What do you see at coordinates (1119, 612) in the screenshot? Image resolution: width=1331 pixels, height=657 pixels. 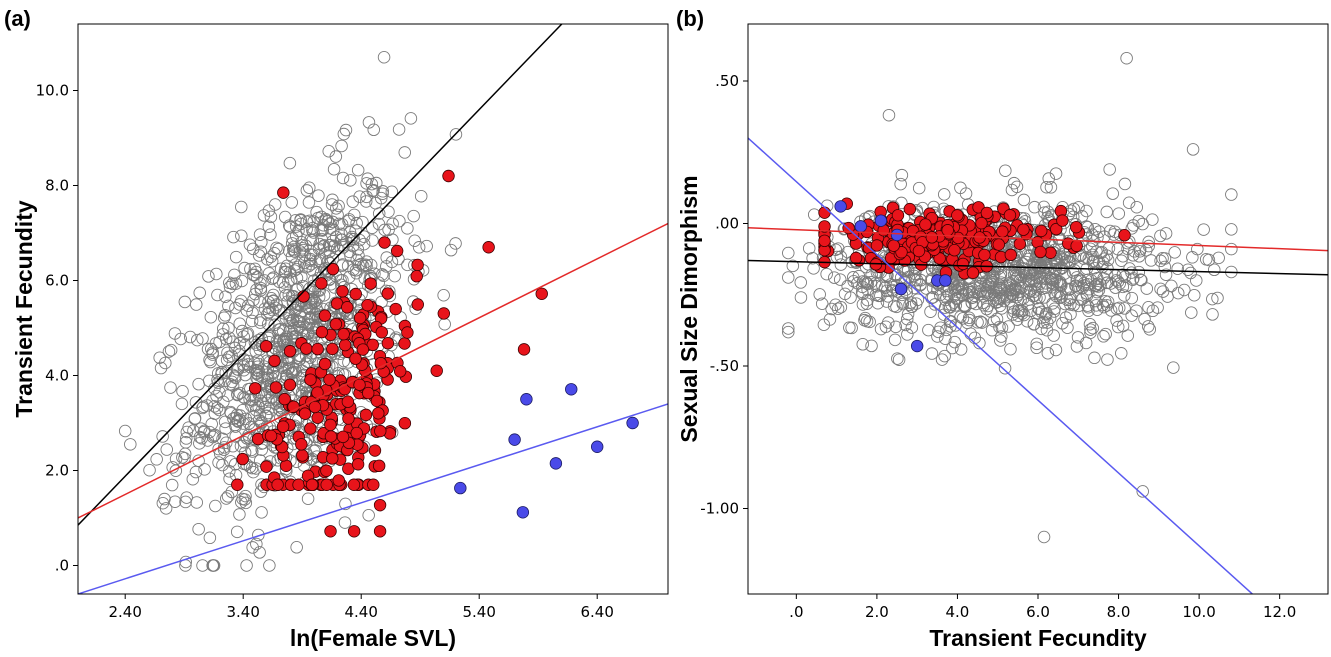 I see `x-tick-label: 8.0` at bounding box center [1119, 612].